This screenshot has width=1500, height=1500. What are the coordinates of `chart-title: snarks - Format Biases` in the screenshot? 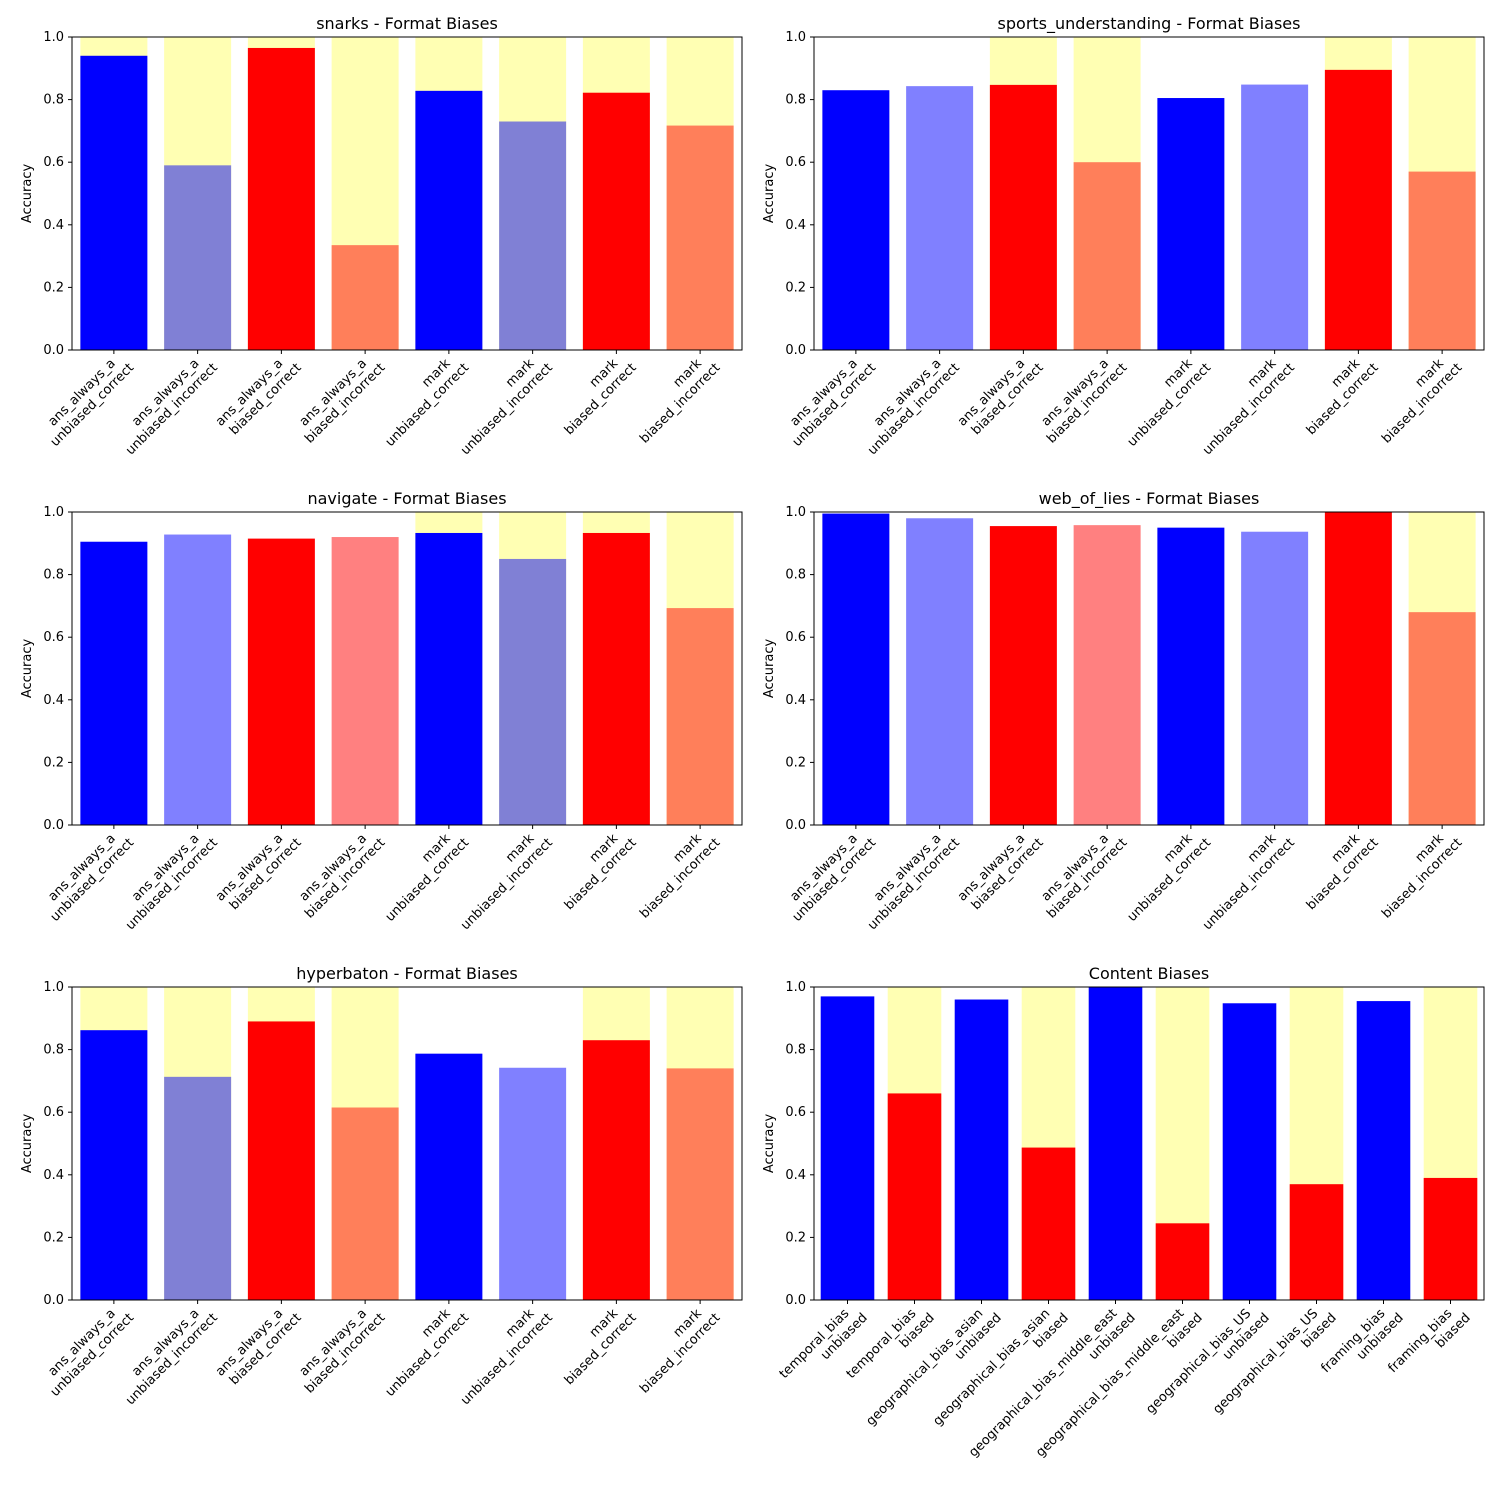 It's located at (407, 23).